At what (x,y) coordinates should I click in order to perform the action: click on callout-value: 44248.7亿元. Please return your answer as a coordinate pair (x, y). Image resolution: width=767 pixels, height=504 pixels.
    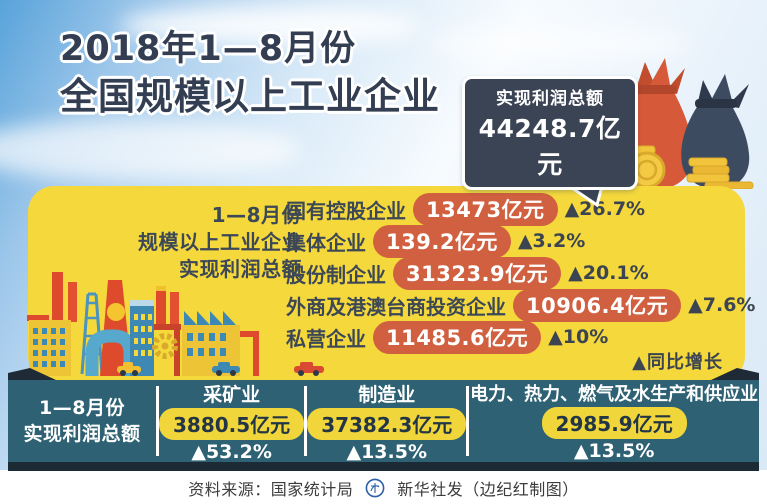
    Looking at the image, I should click on (550, 146).